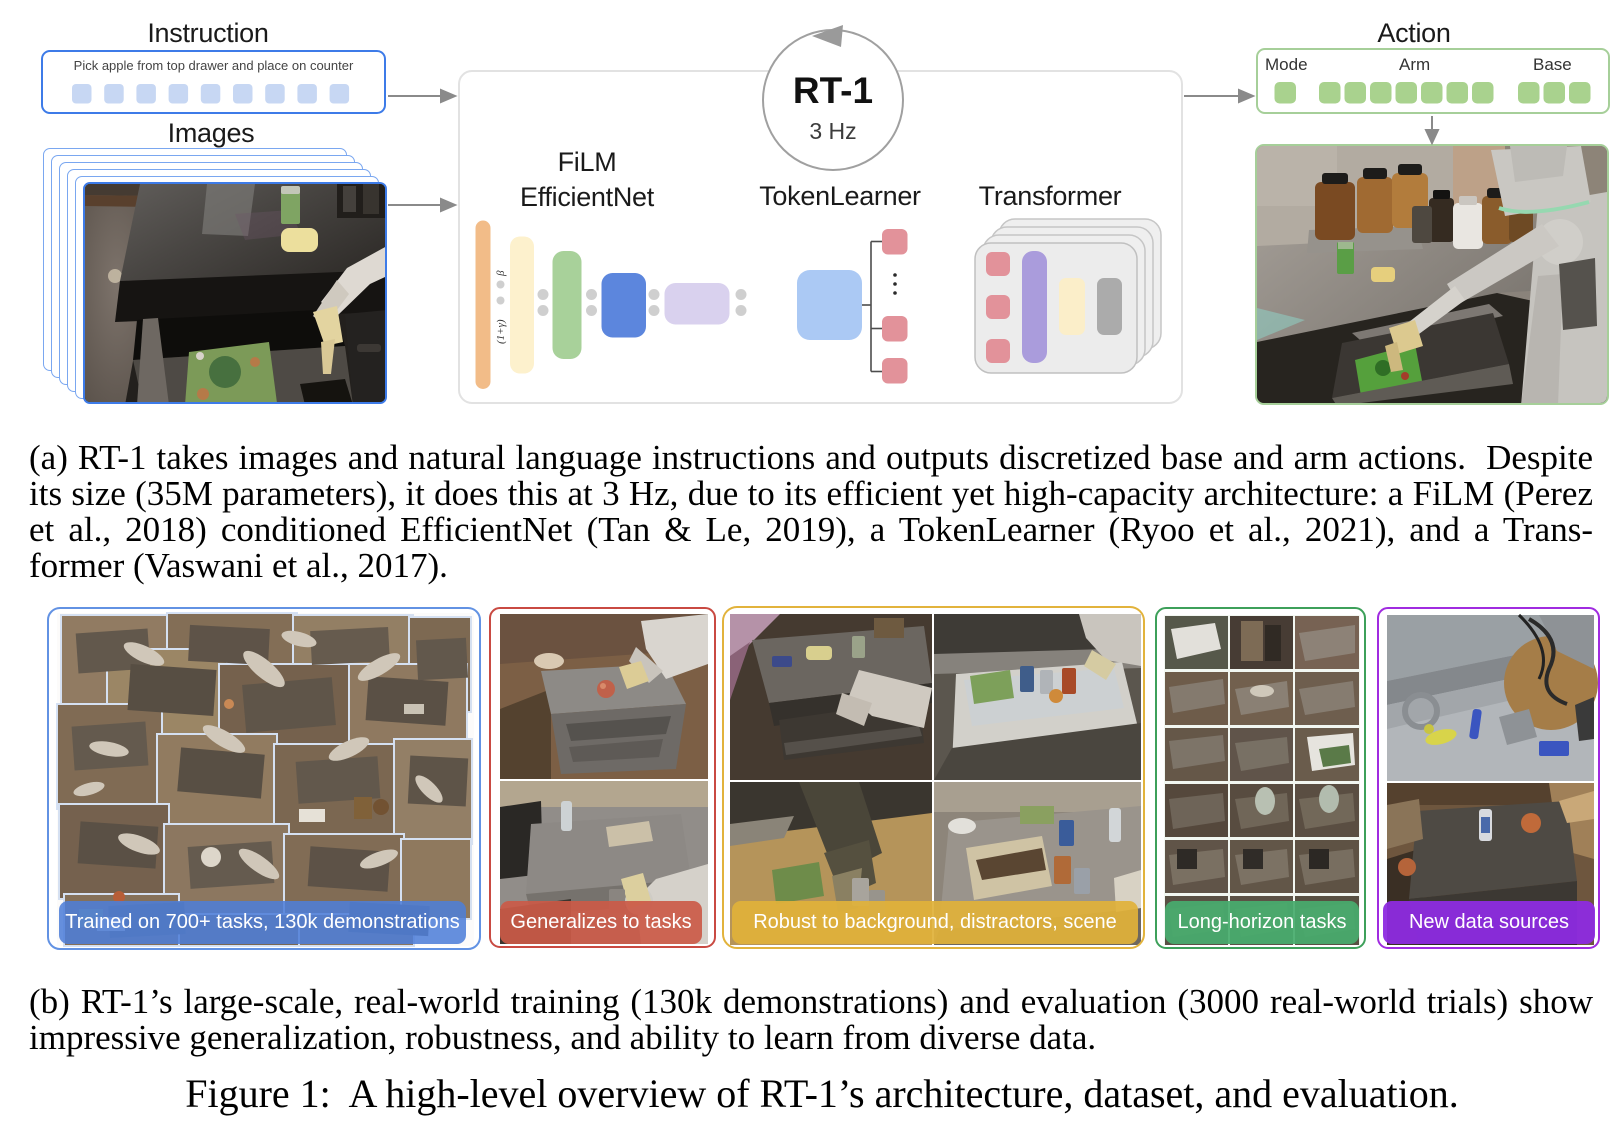 The height and width of the screenshot is (1142, 1622). Describe the element at coordinates (501, 331) in the screenshot. I see `svg-text: (1+γ)` at that location.